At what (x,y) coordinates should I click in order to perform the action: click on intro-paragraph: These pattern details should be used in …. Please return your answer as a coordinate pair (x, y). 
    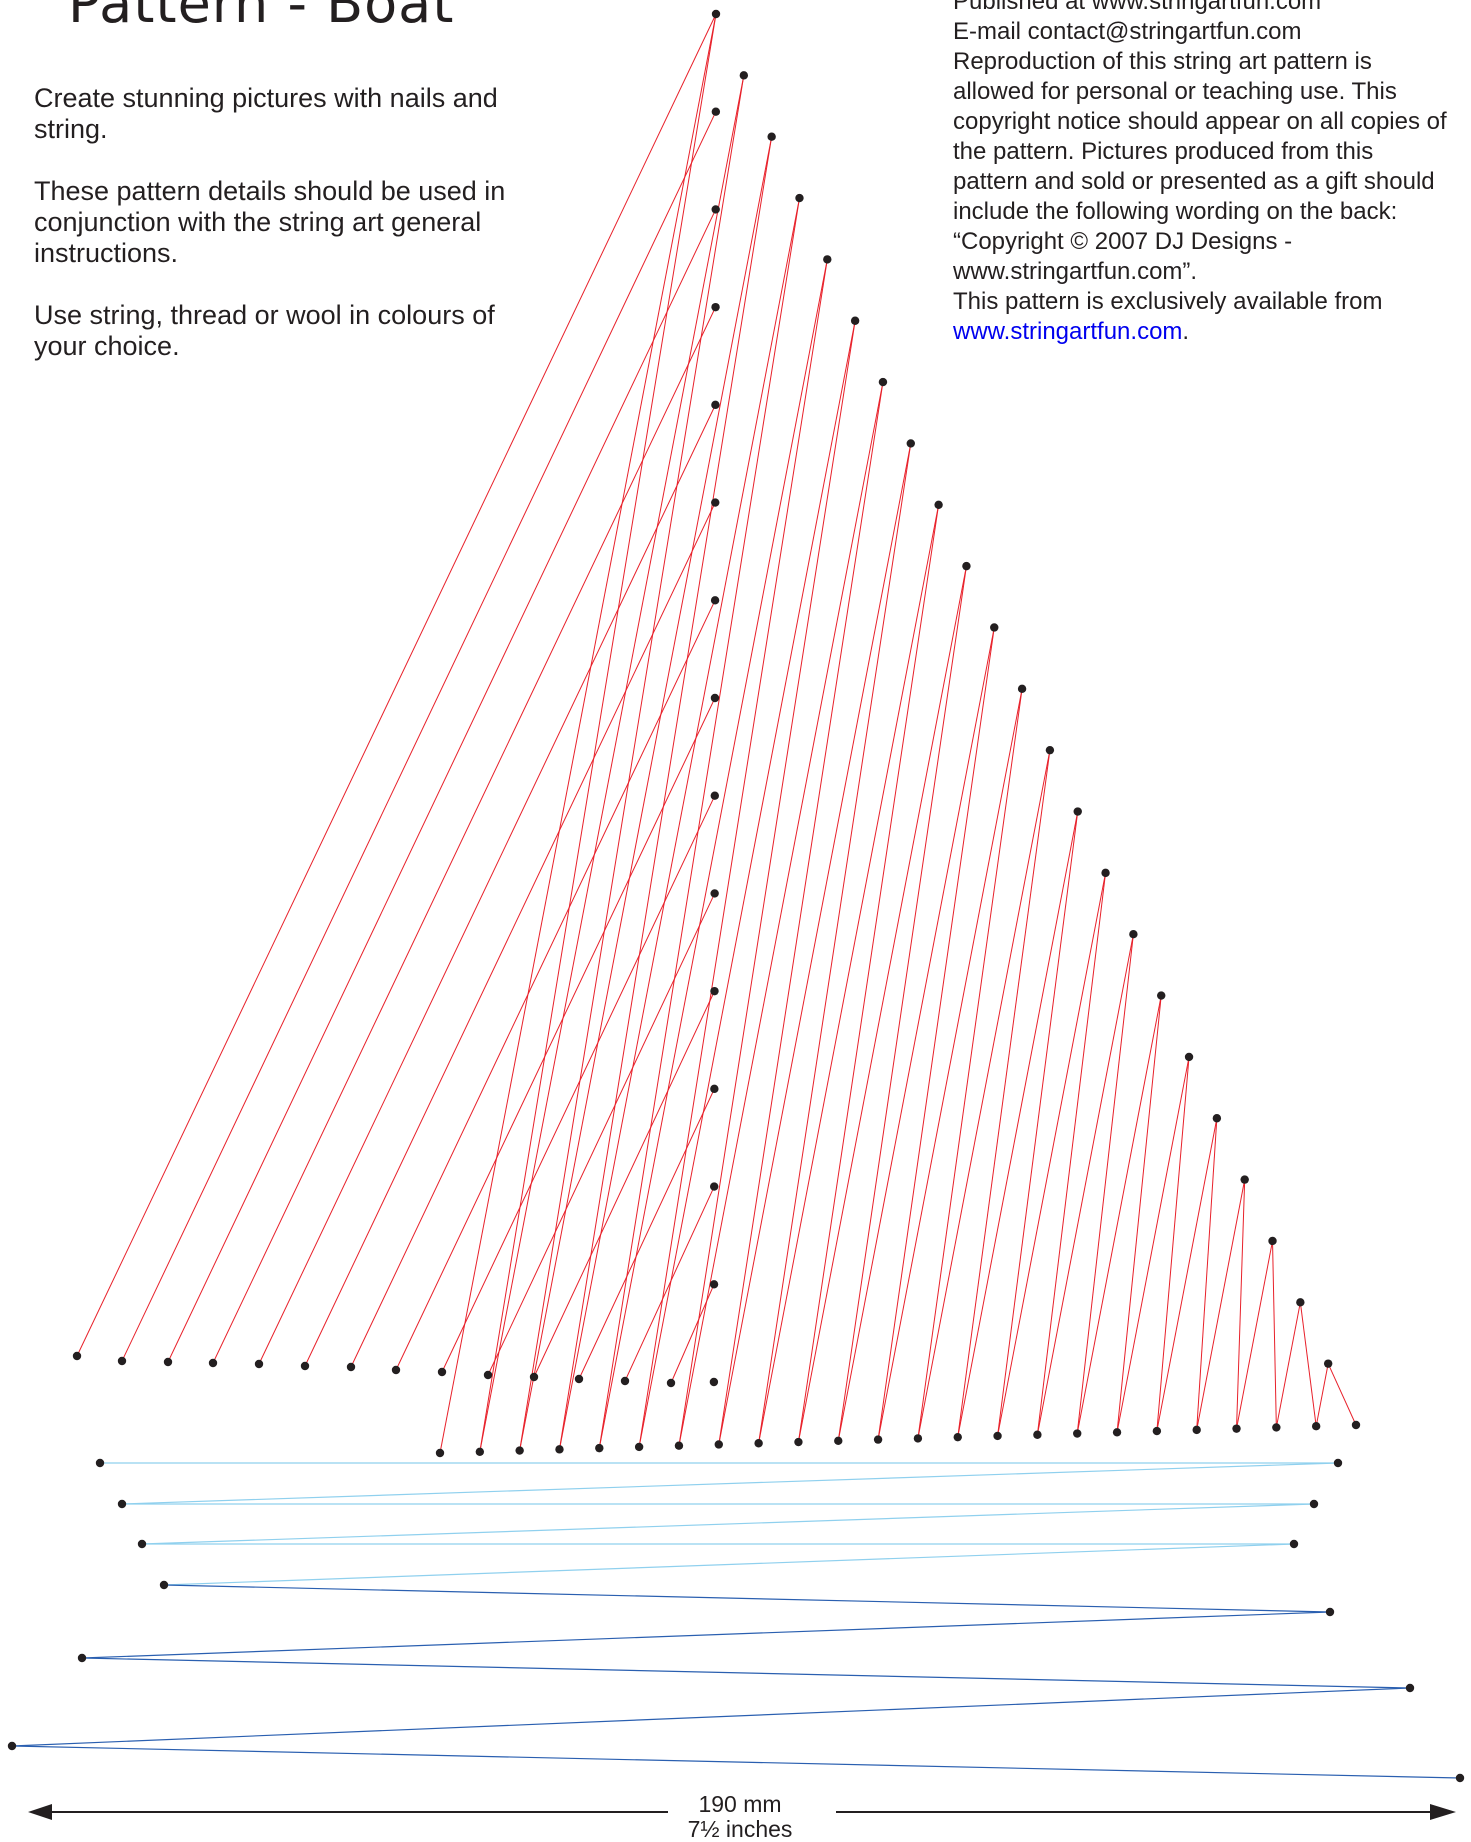
    Looking at the image, I should click on (270, 222).